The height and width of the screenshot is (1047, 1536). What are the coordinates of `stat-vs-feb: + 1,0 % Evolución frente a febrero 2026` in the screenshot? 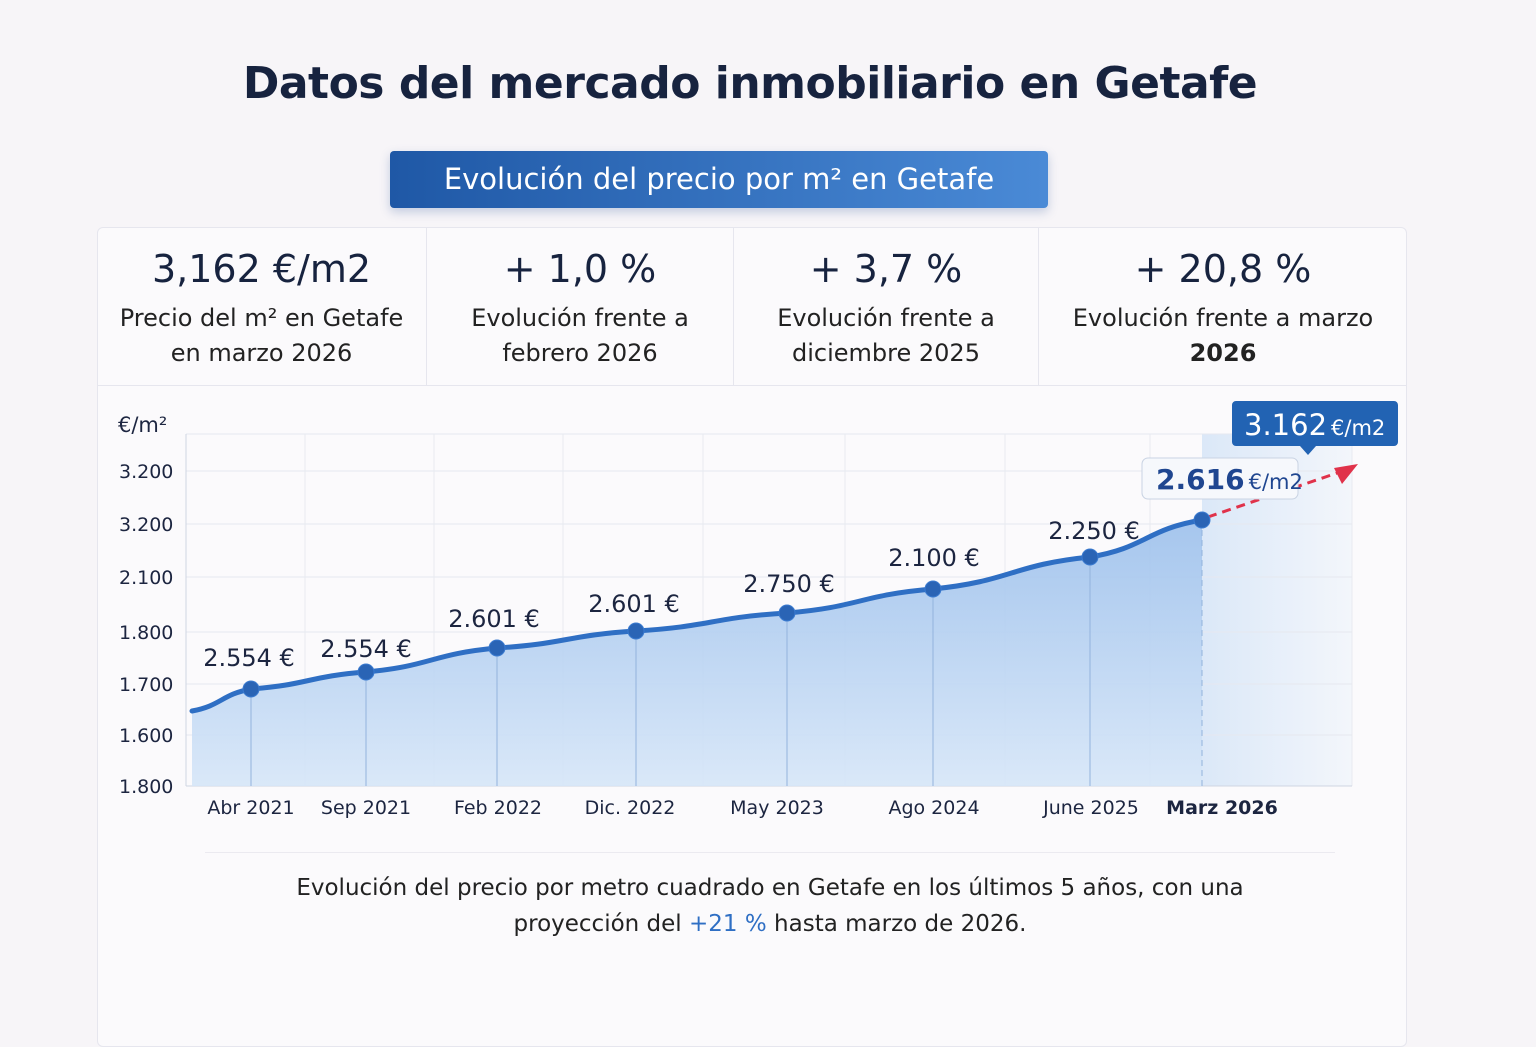 It's located at (580, 306).